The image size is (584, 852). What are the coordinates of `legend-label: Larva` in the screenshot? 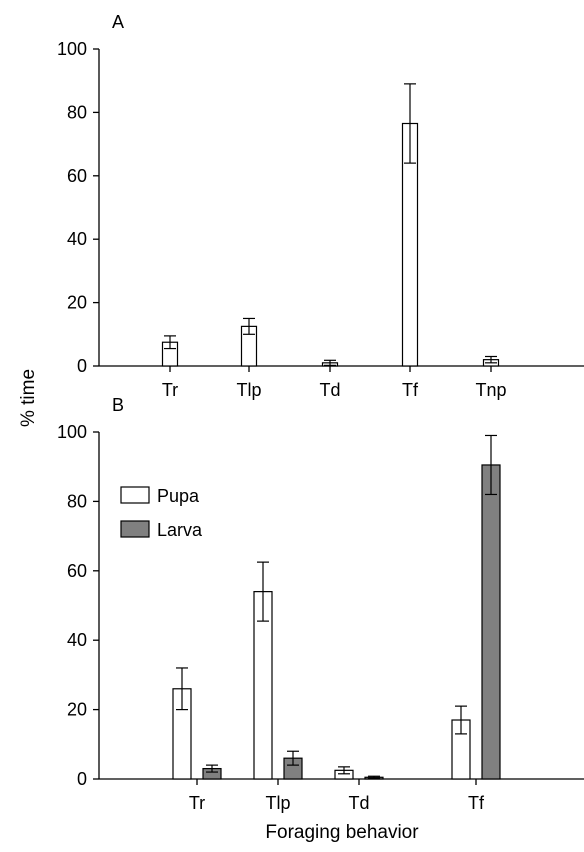 It's located at (180, 530).